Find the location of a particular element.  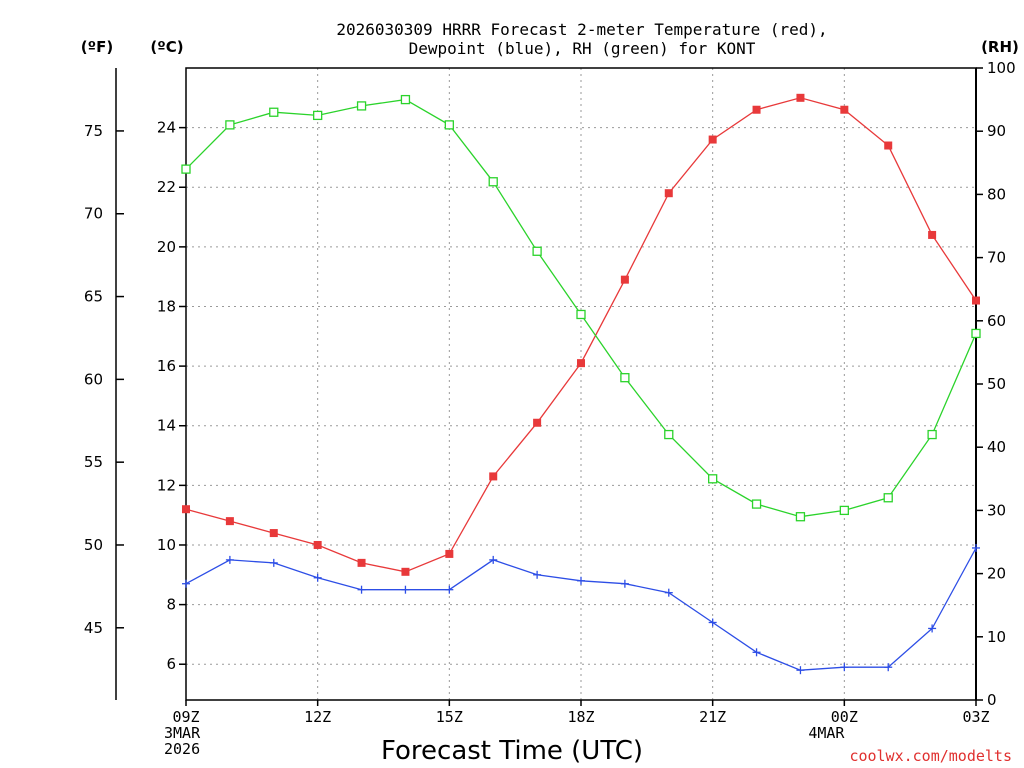

x-axis-label: Forecast Time (UTC) is located at coordinates (512, 751).